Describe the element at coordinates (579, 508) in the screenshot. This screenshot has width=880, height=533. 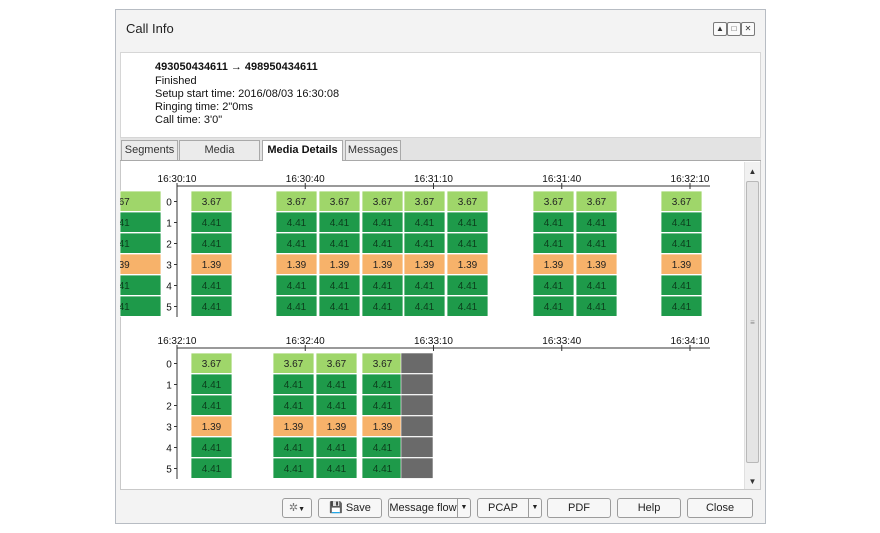
I see `pdf-button: PDF` at that location.